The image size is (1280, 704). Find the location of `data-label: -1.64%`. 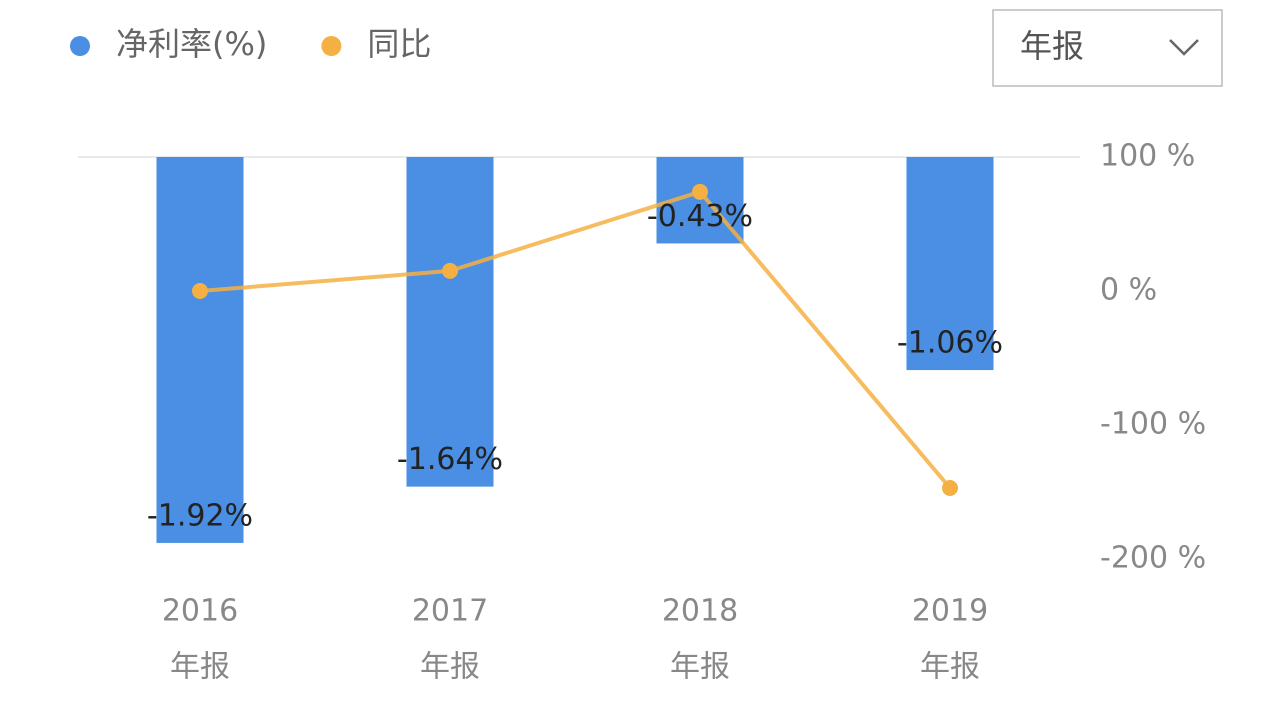

data-label: -1.64% is located at coordinates (450, 459).